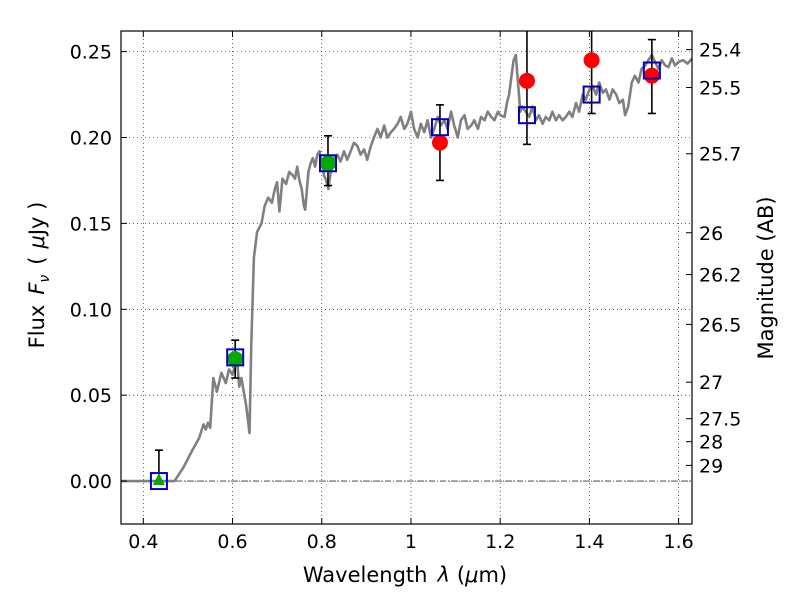 The height and width of the screenshot is (600, 800). Describe the element at coordinates (91, 482) in the screenshot. I see `y-tick-label: 0.00` at that location.